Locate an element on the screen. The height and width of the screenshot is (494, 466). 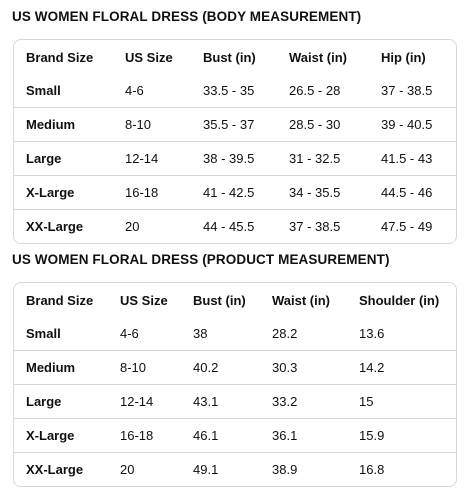
table-cell: 33.2 is located at coordinates (303, 401).